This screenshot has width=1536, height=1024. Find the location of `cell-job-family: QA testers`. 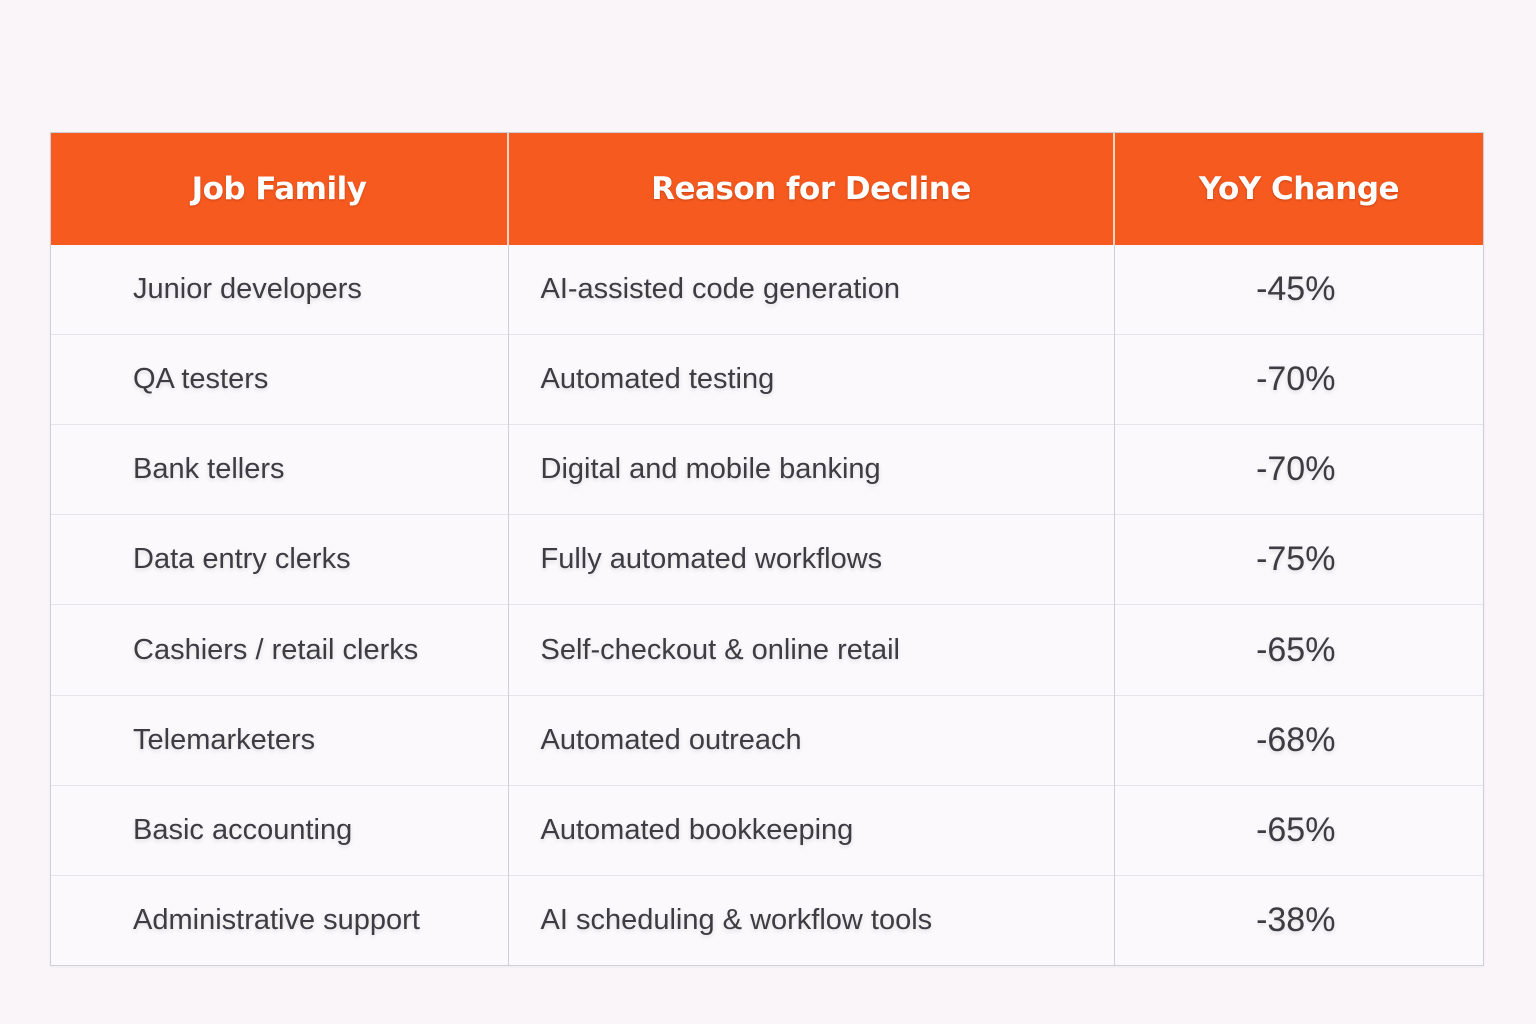

cell-job-family: QA testers is located at coordinates (279, 379).